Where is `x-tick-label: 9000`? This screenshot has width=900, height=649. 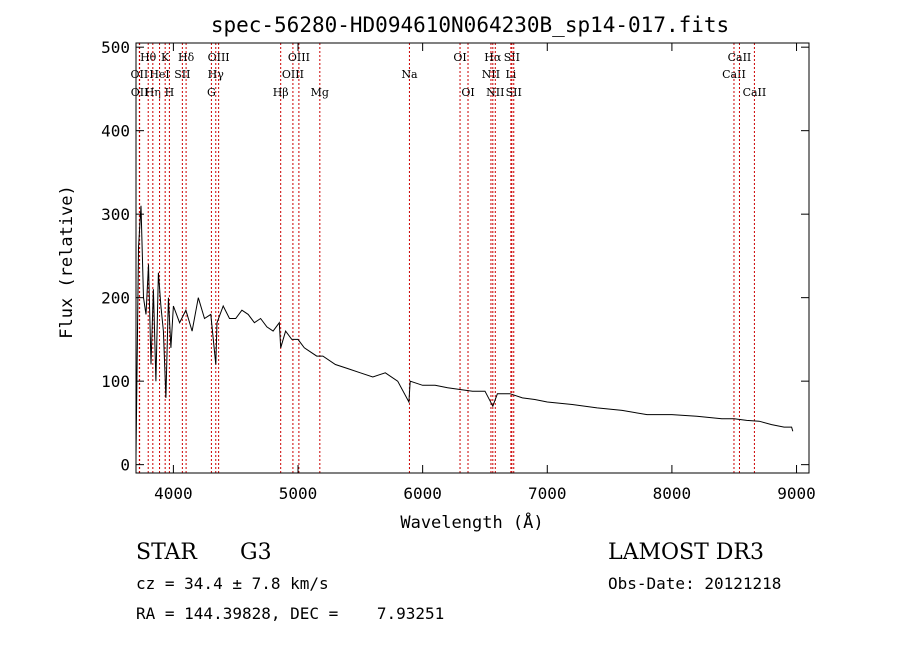
x-tick-label: 9000 is located at coordinates (796, 493).